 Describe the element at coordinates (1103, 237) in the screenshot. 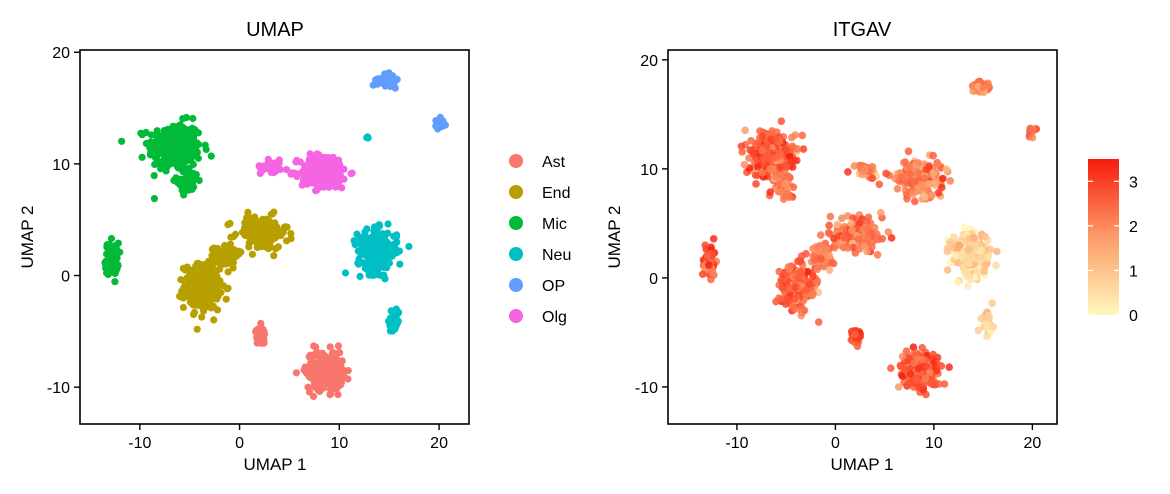

I see `itgav-colorbar` at that location.